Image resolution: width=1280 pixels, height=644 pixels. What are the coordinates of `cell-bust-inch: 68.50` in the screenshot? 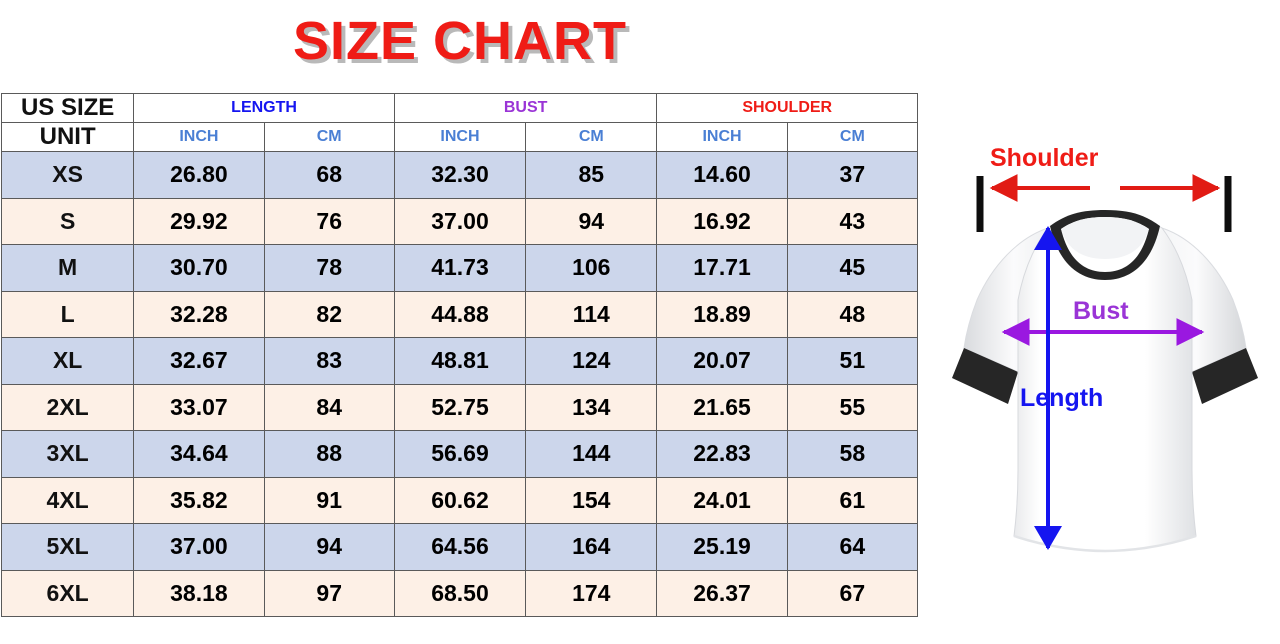 It's located at (460, 593).